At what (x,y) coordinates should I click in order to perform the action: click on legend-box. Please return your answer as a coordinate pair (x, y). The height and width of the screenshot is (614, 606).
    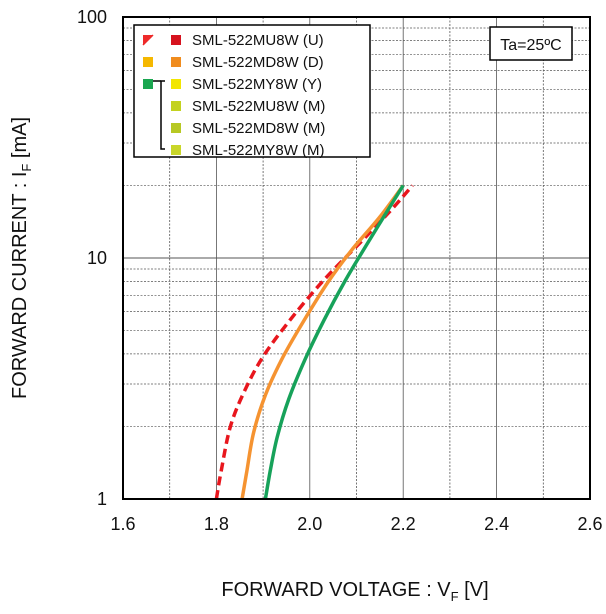
    Looking at the image, I should click on (252, 91).